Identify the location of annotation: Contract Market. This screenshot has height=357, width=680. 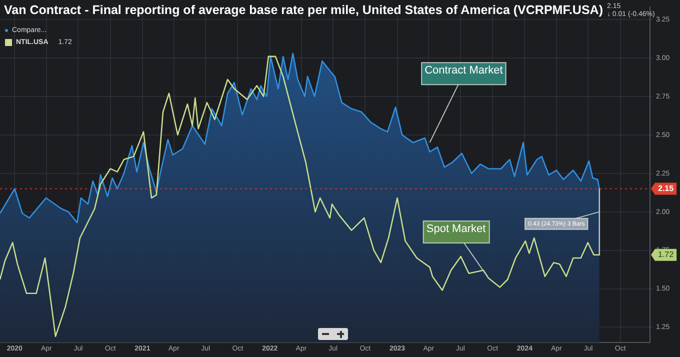
(463, 70).